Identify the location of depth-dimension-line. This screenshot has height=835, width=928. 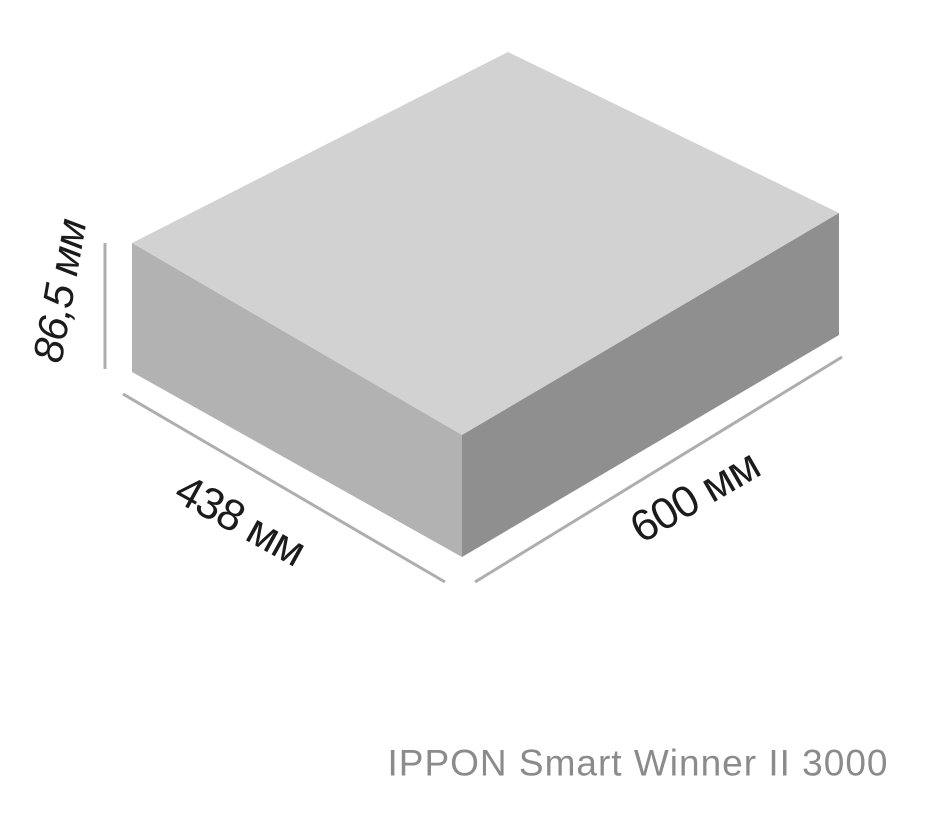
(284, 488).